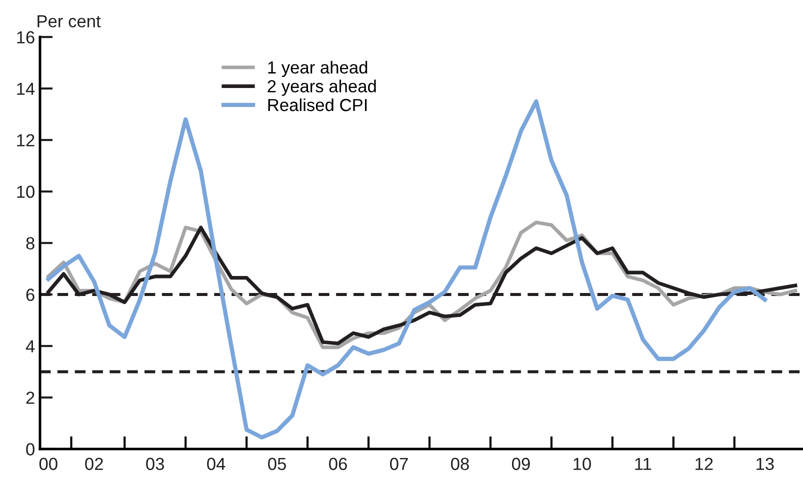  Describe the element at coordinates (704, 464) in the screenshot. I see `x-tick-label: 12` at that location.